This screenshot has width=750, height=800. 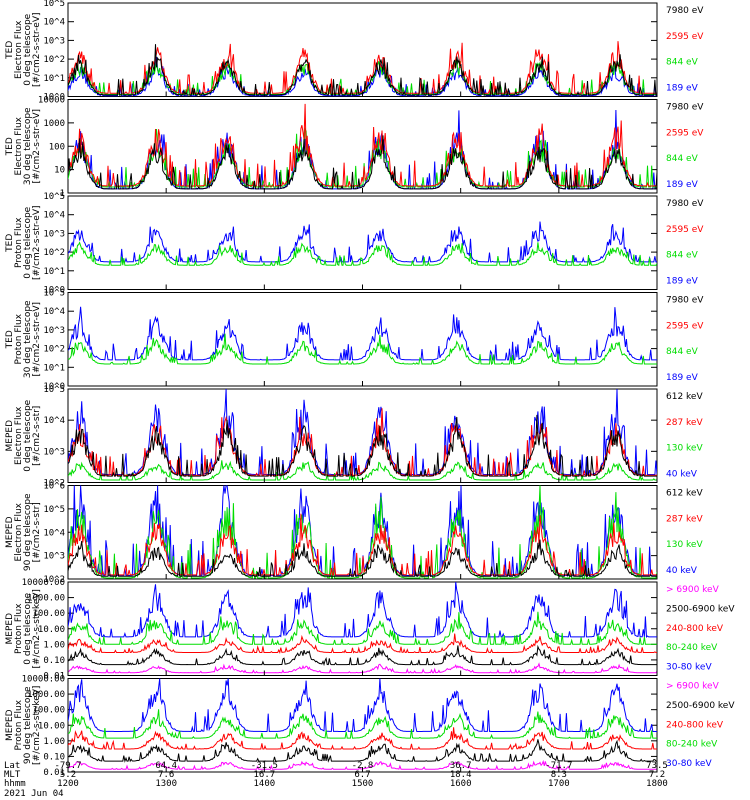 What do you see at coordinates (264, 766) in the screenshot?
I see `x-tick-lat: -31.5` at bounding box center [264, 766].